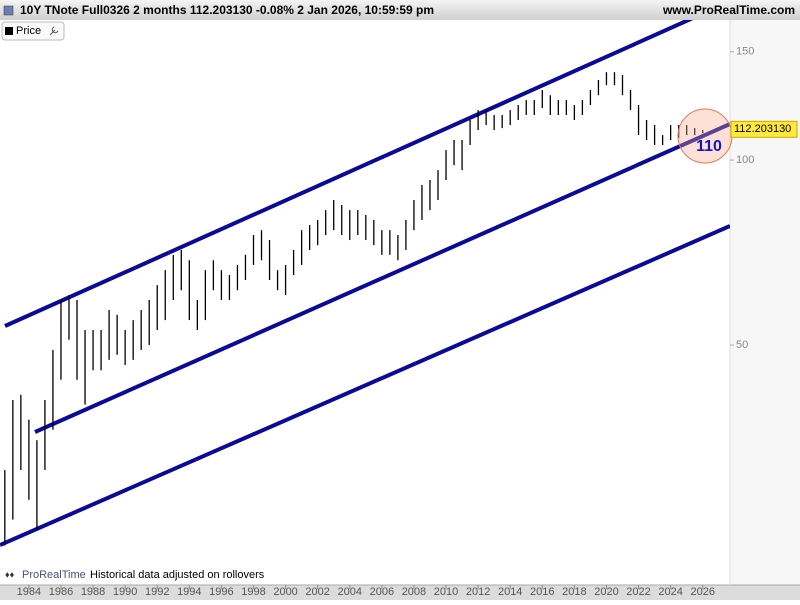 The height and width of the screenshot is (605, 800). Describe the element at coordinates (9, 31) in the screenshot. I see `legend-swatch` at that location.